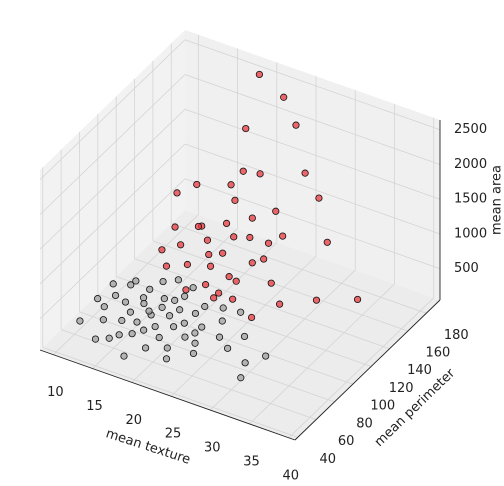  What do you see at coordinates (470, 129) in the screenshot?
I see `z-tick-label: 2500` at bounding box center [470, 129].